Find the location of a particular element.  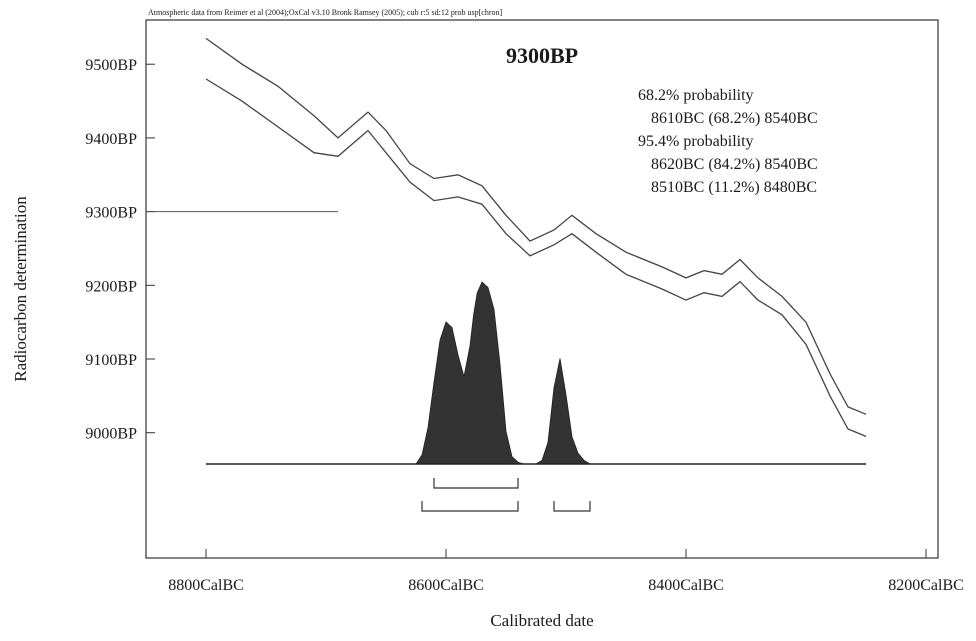

range-68-bracket is located at coordinates (476, 483).